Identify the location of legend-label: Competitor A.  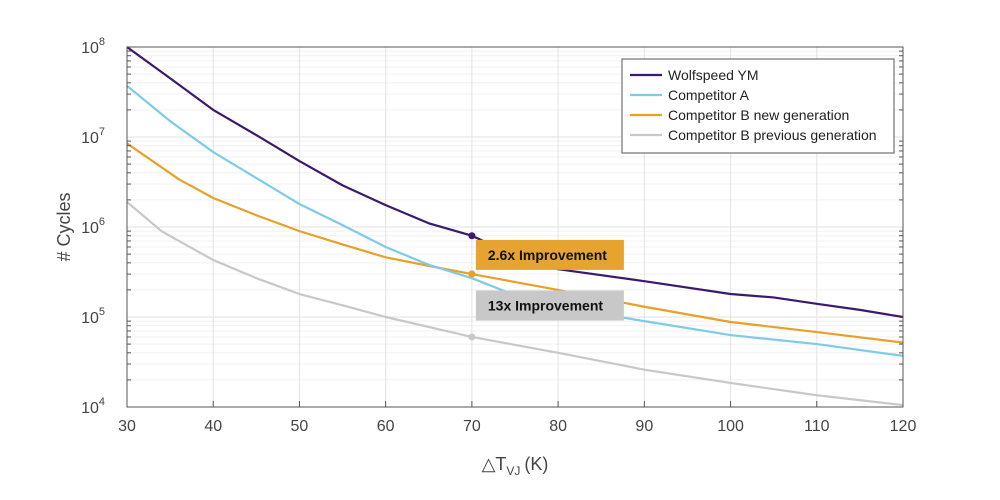
(709, 95).